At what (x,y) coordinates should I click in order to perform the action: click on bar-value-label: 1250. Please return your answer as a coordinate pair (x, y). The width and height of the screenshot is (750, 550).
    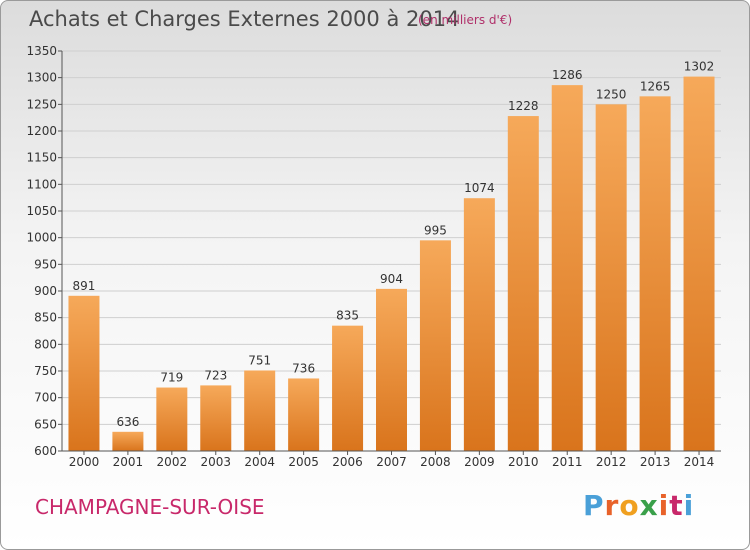
    Looking at the image, I should click on (611, 94).